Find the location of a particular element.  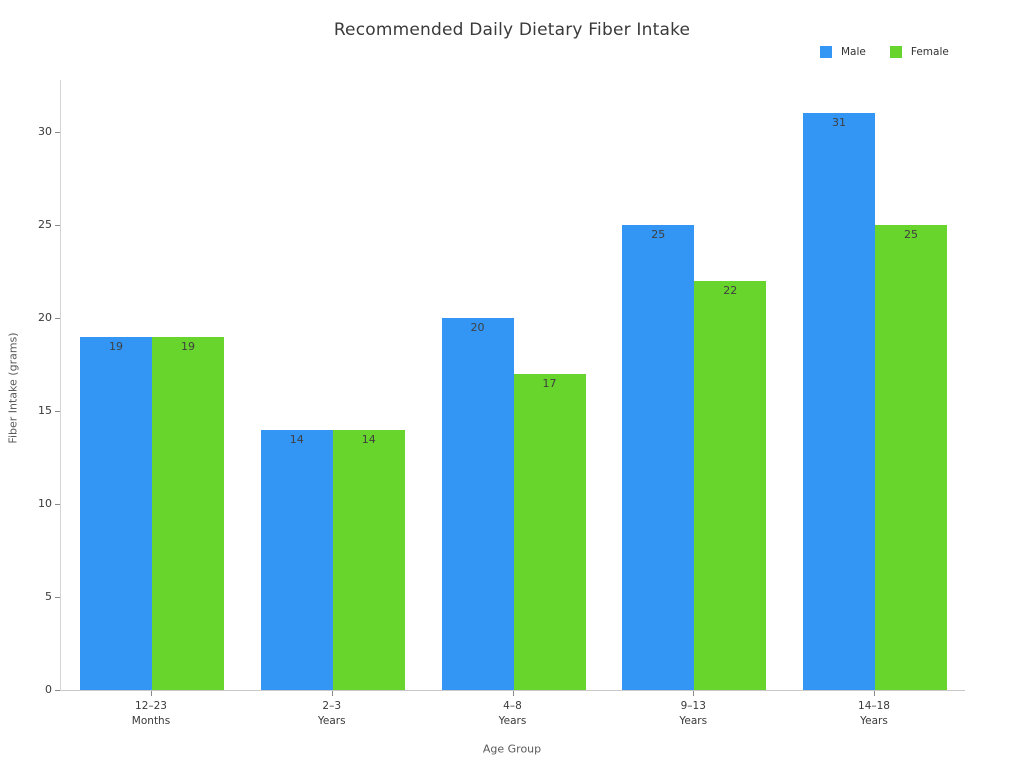

y-axis-tick-label: 30 is located at coordinates (45, 131).